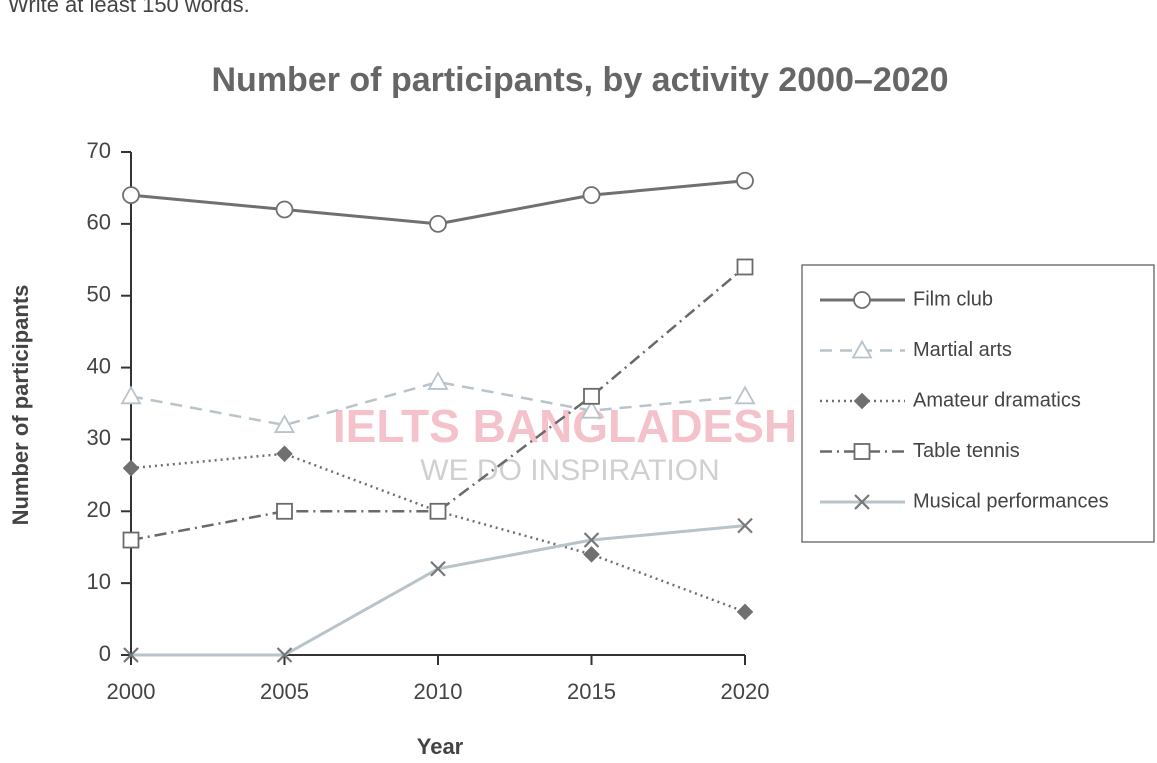 Image resolution: width=1157 pixels, height=763 pixels. What do you see at coordinates (569, 470) in the screenshot?
I see `watermark: WE DO INSPIRATION` at bounding box center [569, 470].